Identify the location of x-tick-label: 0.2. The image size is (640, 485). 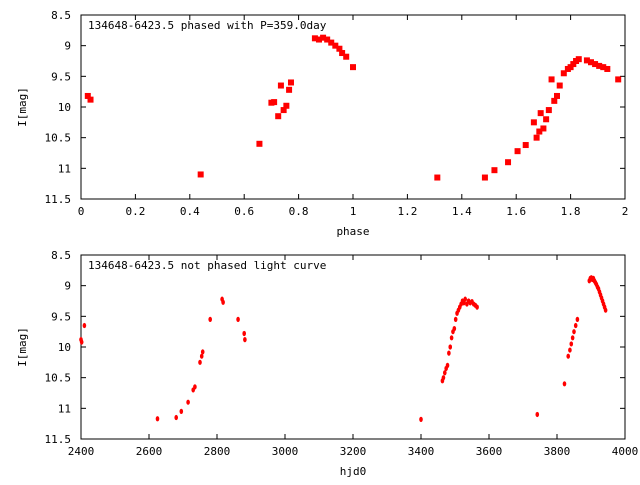
(135, 211).